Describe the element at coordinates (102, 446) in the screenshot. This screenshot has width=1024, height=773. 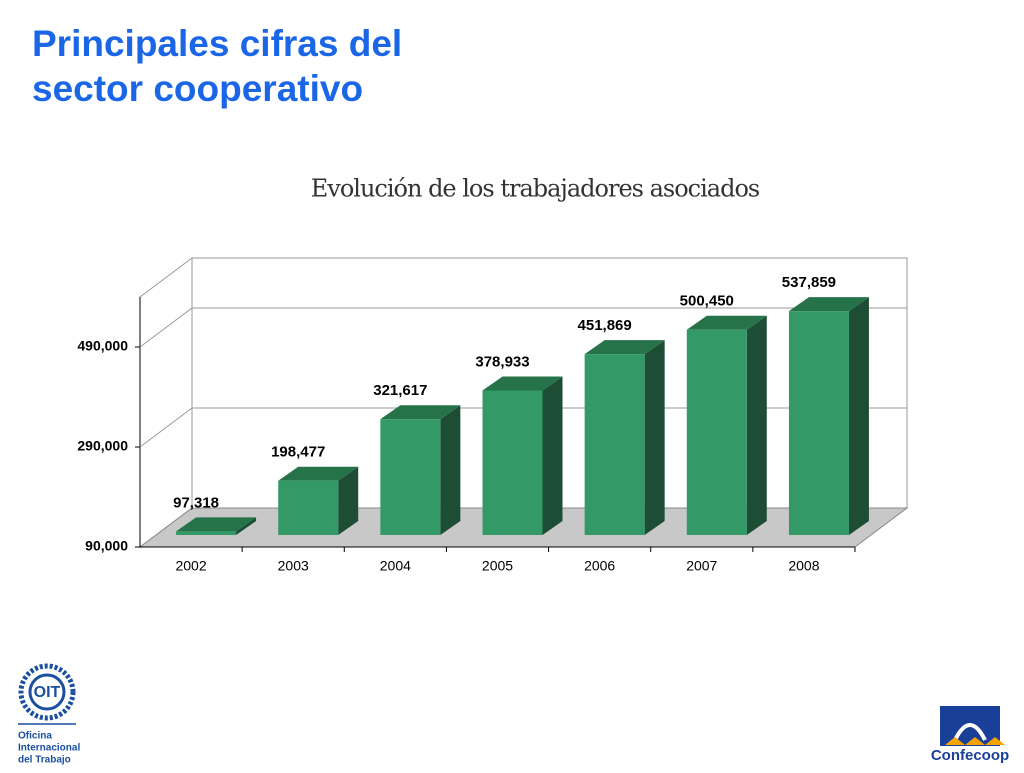
I see `y-tick-label: 290,000` at that location.